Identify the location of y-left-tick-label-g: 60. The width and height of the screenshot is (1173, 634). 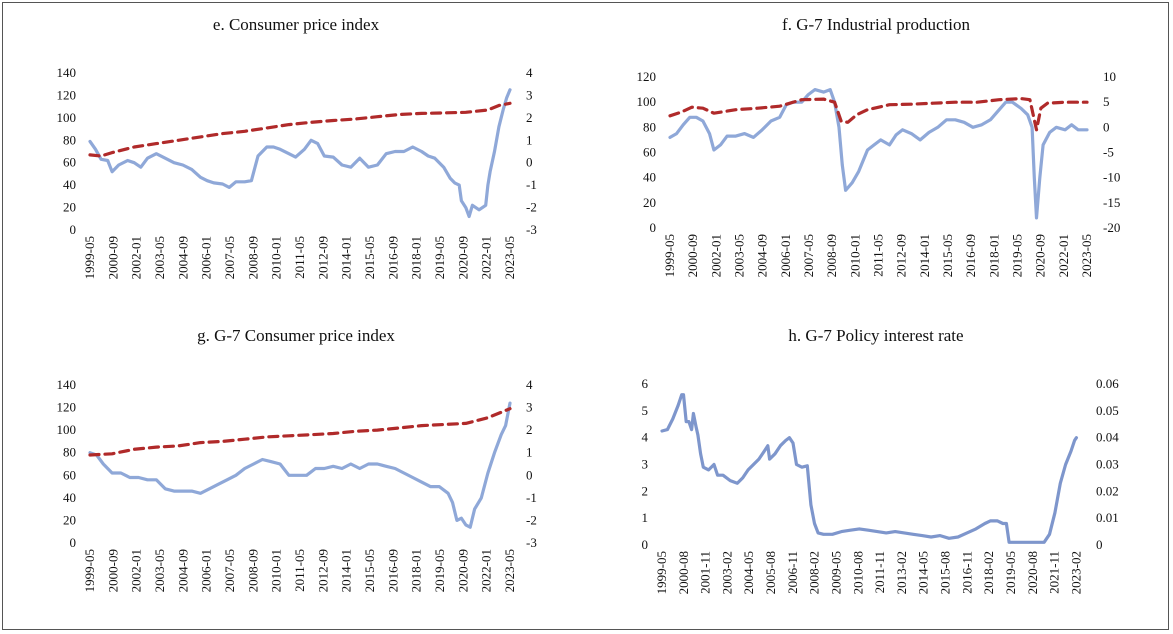
(69, 474).